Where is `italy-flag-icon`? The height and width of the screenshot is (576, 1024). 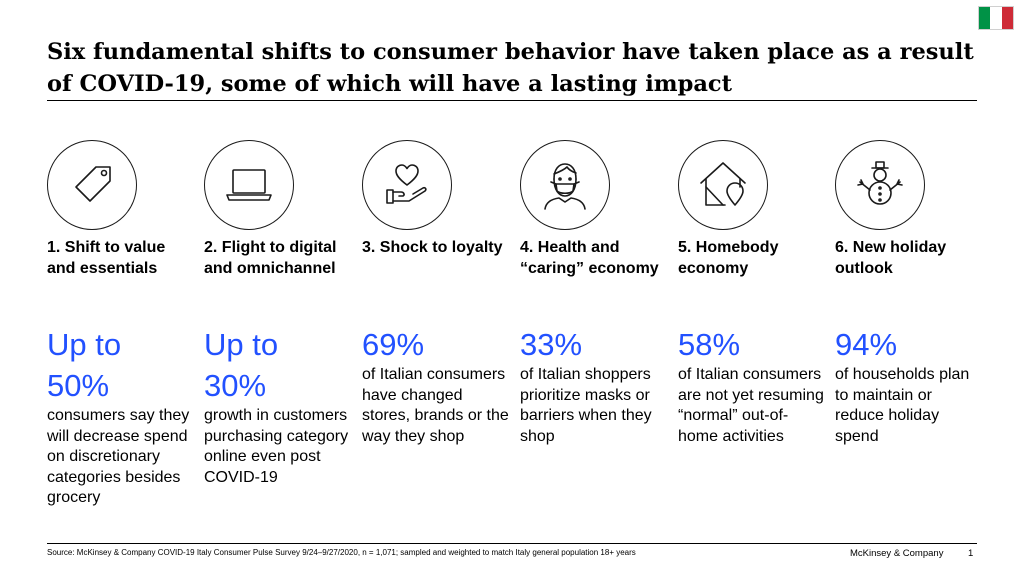
italy-flag-icon is located at coordinates (996, 18).